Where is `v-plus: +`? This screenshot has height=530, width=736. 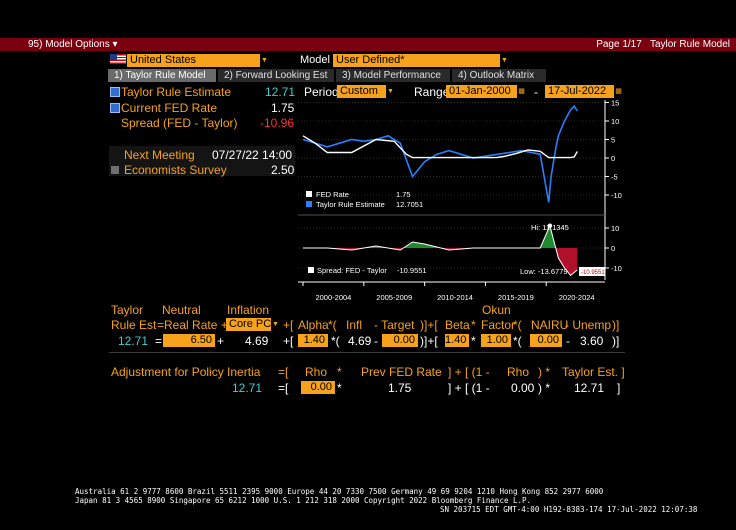 v-plus: + is located at coordinates (221, 341).